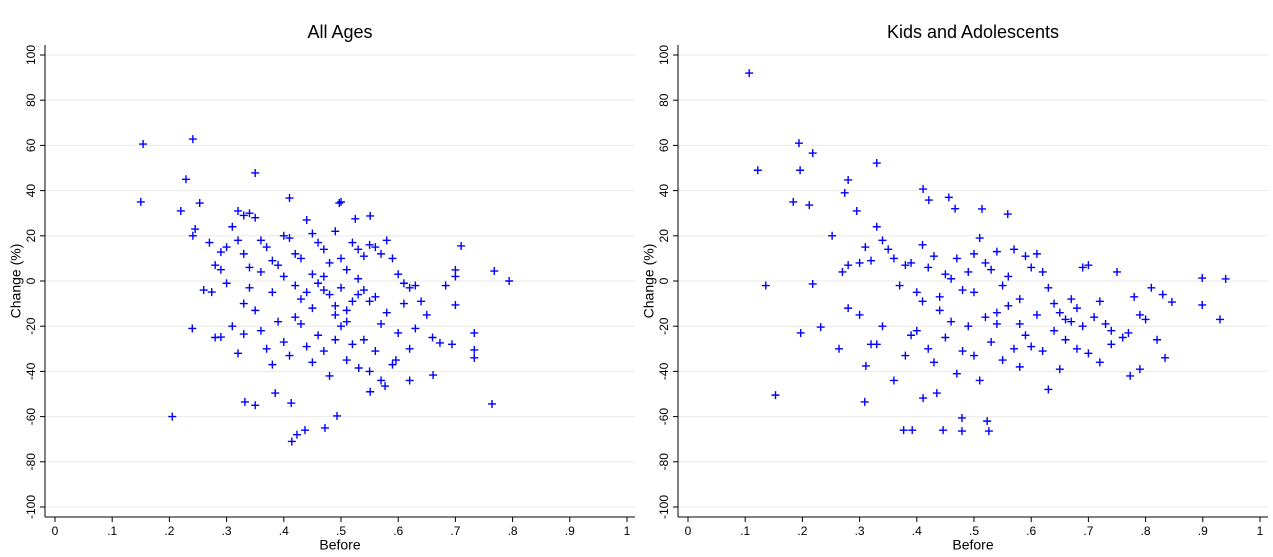 Image resolution: width=1273 pixels, height=557 pixels. I want to click on x-tick-label: .6, so click(398, 531).